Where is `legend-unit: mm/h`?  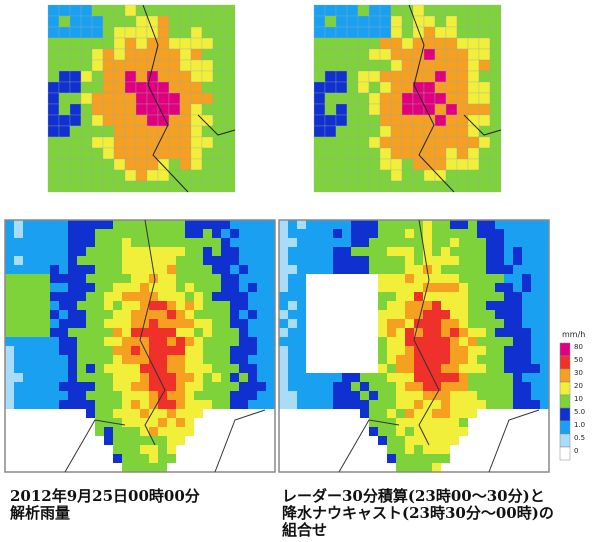
legend-unit: mm/h is located at coordinates (573, 334).